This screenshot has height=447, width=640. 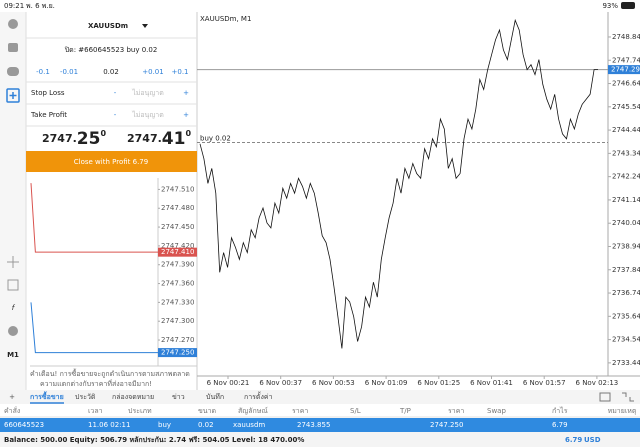 What do you see at coordinates (14, 308) in the screenshot?
I see `indicator-icon: f` at bounding box center [14, 308].